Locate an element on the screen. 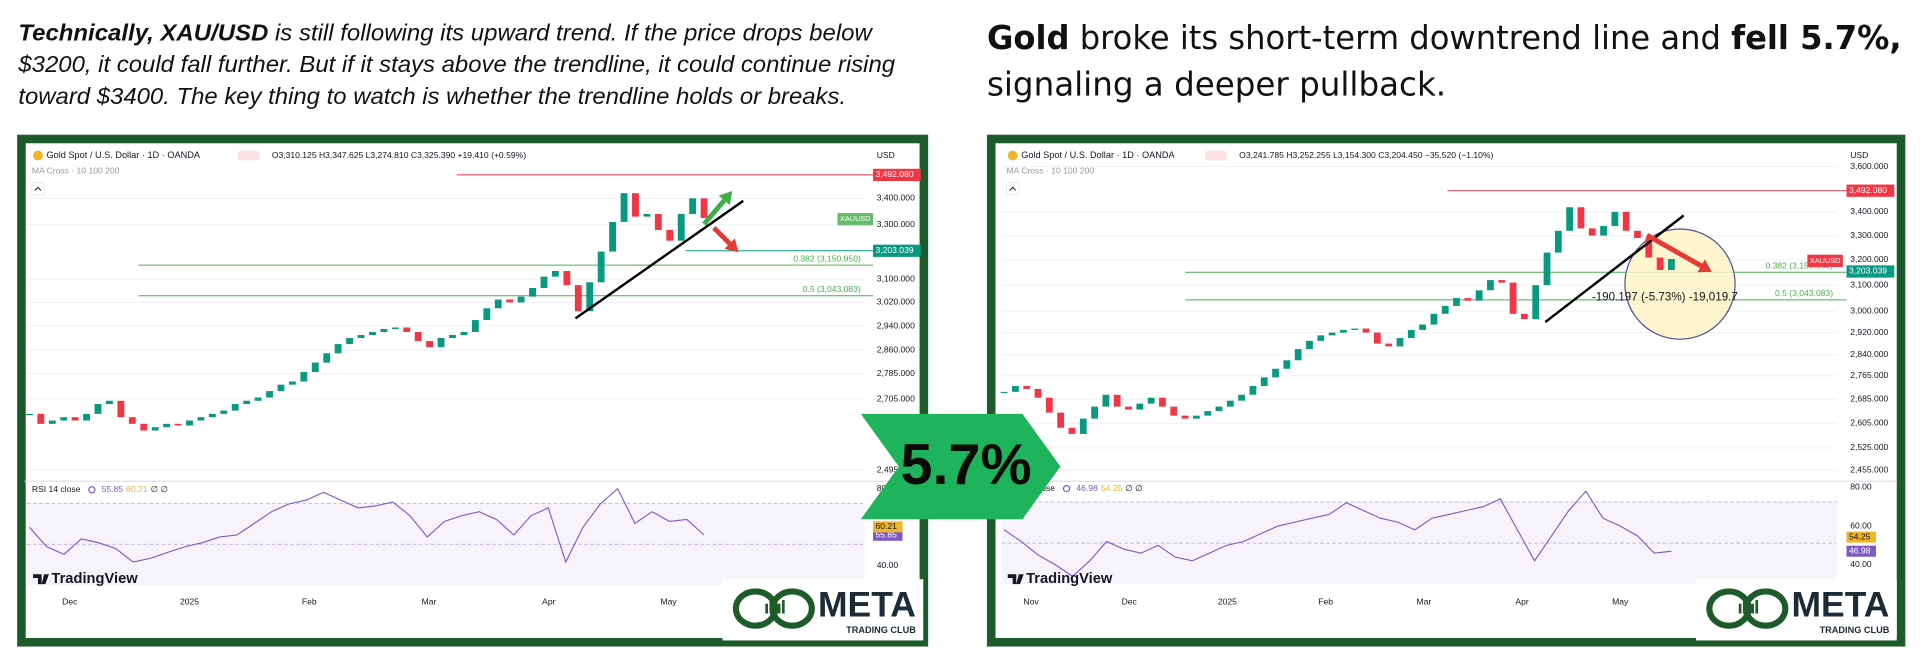  rsi-tick-label: 40.00 is located at coordinates (888, 565).